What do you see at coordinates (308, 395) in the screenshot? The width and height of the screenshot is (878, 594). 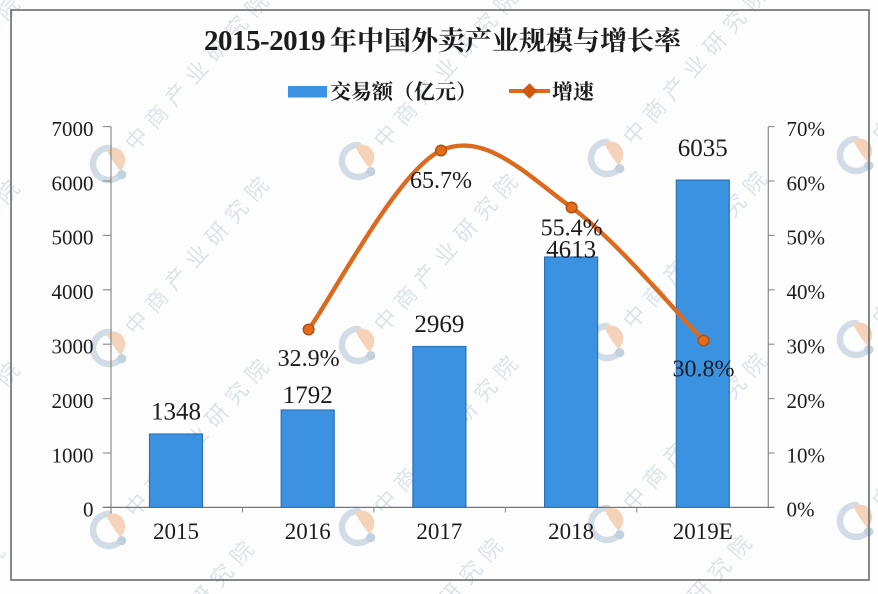 I see `svg-text: 1792` at bounding box center [308, 395].